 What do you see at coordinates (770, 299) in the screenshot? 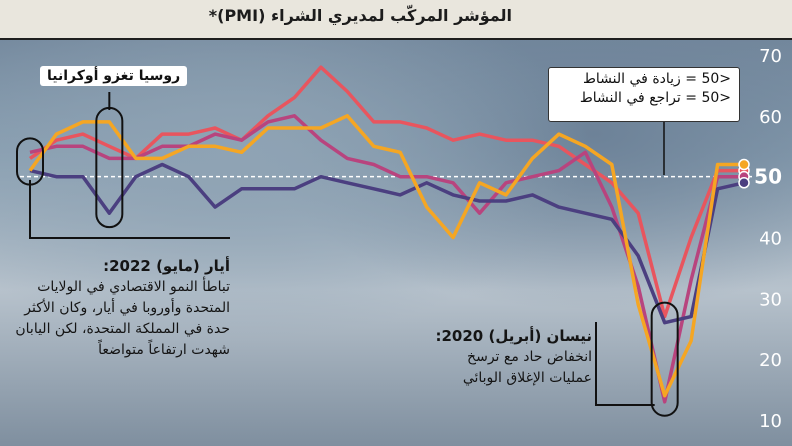
I see `y-tick-label: 30` at bounding box center [770, 299].